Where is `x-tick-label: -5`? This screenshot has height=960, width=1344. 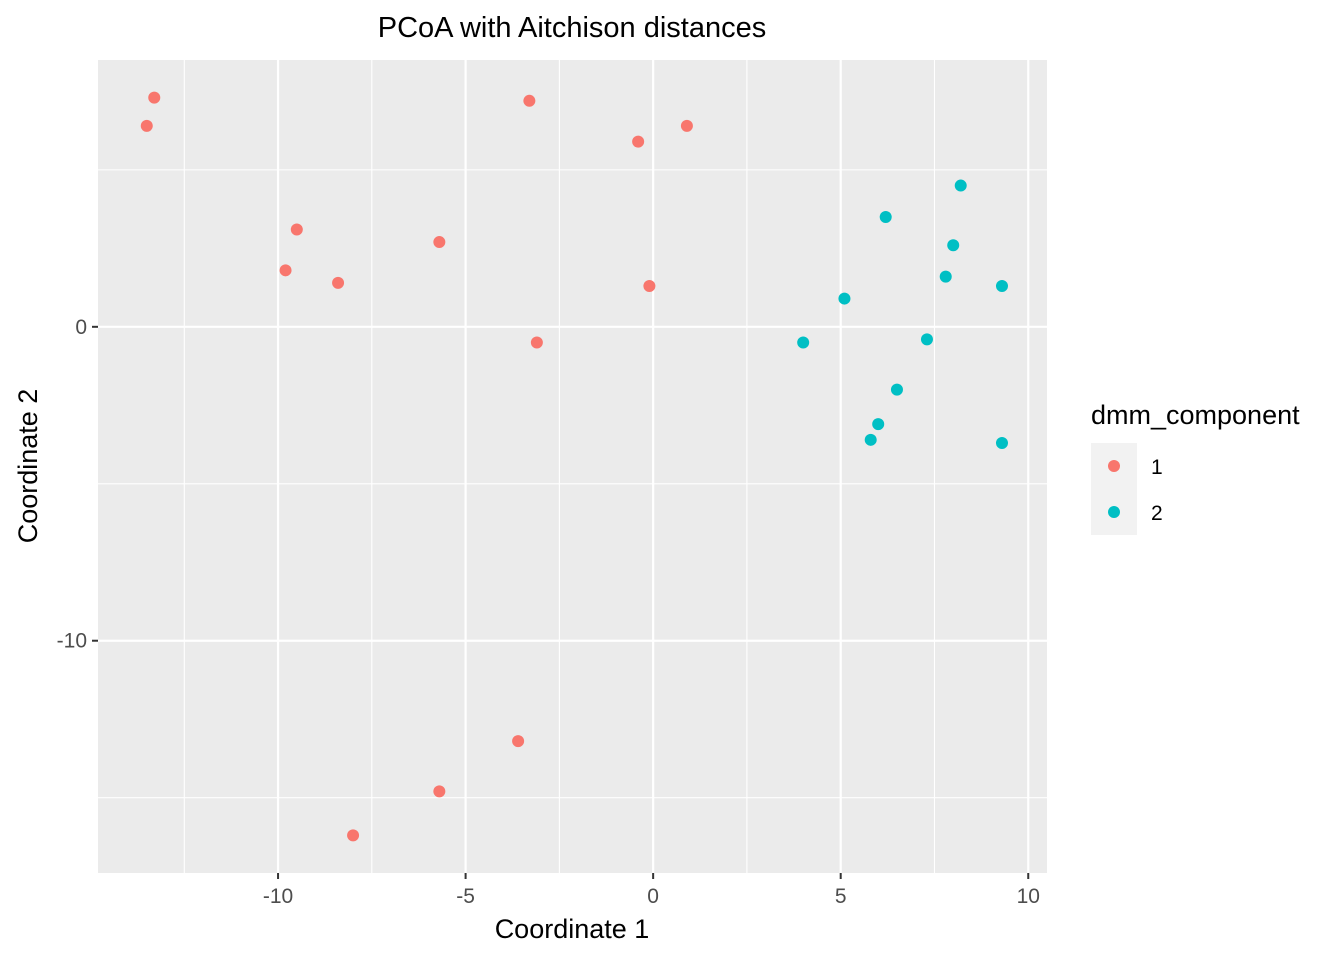 x-tick-label: -5 is located at coordinates (465, 896).